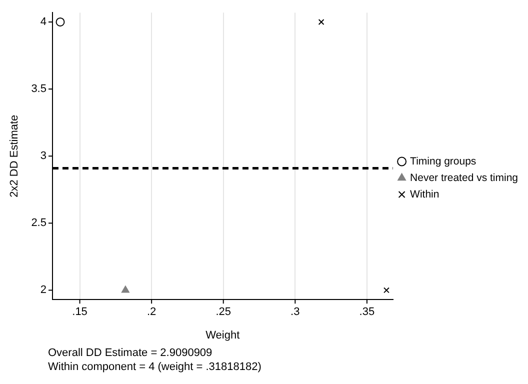 Image resolution: width=528 pixels, height=384 pixels. I want to click on x-tick-label: .35, so click(367, 312).